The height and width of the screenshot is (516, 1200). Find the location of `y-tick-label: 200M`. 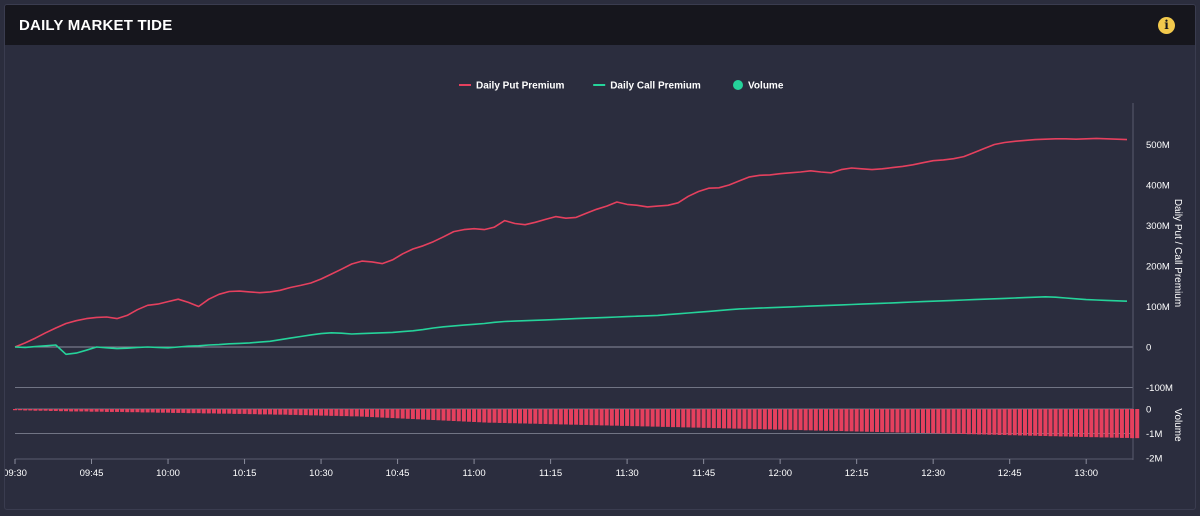

y-tick-label: 200M is located at coordinates (1158, 267).